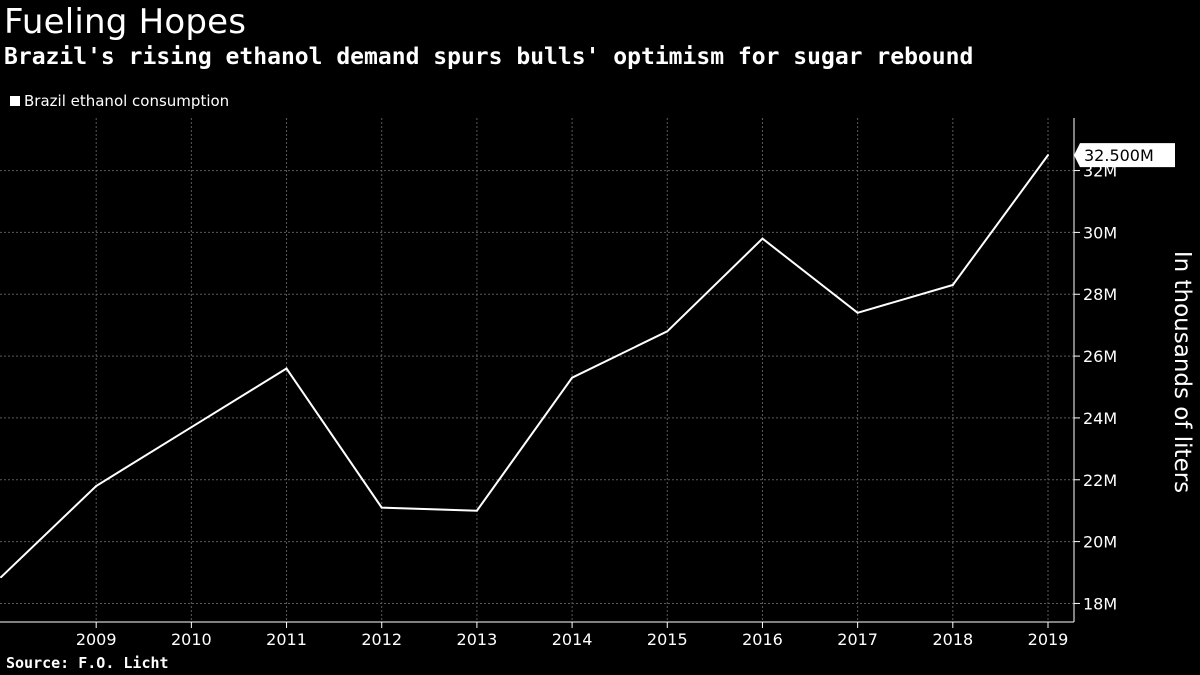  I want to click on x-tick-label: 2012, so click(381, 639).